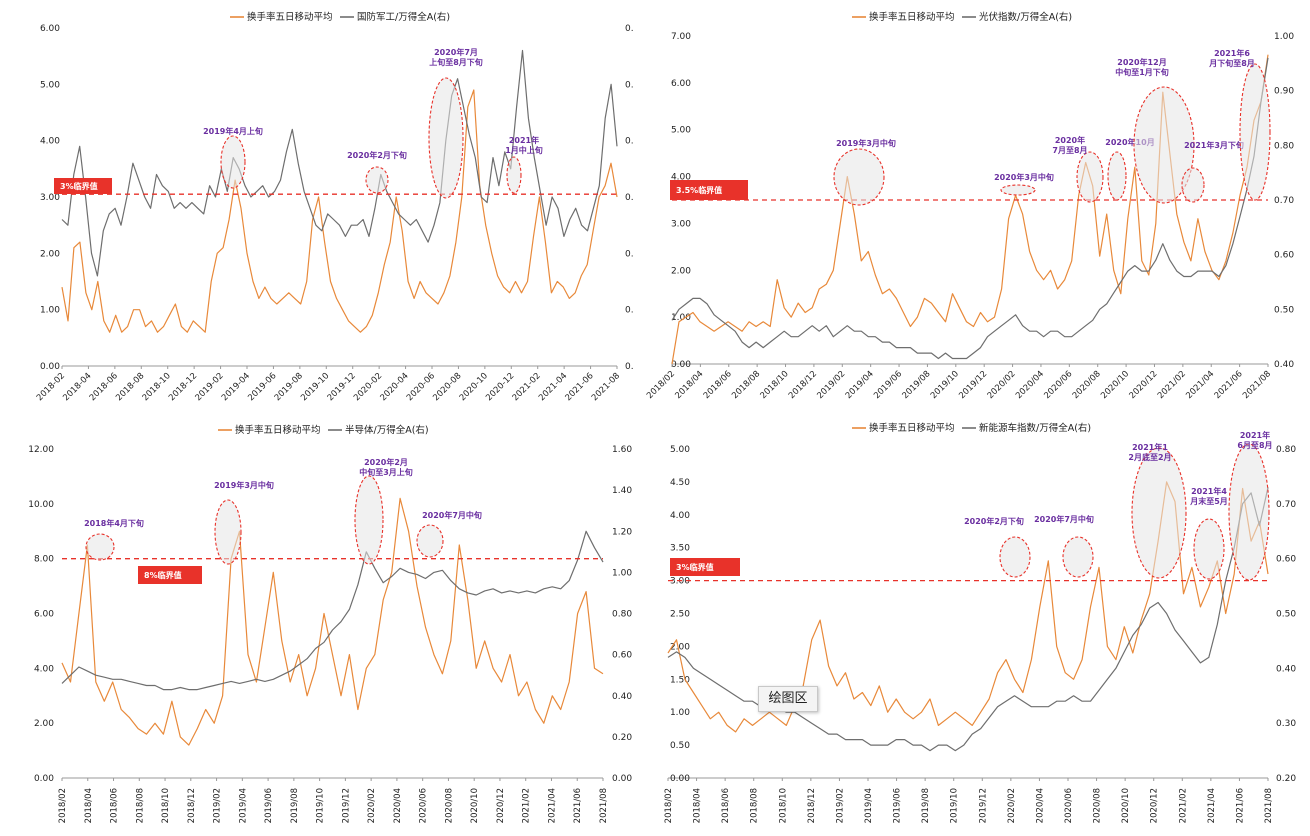  I want to click on y-left-tick-label: 2.00, so click(44, 724).